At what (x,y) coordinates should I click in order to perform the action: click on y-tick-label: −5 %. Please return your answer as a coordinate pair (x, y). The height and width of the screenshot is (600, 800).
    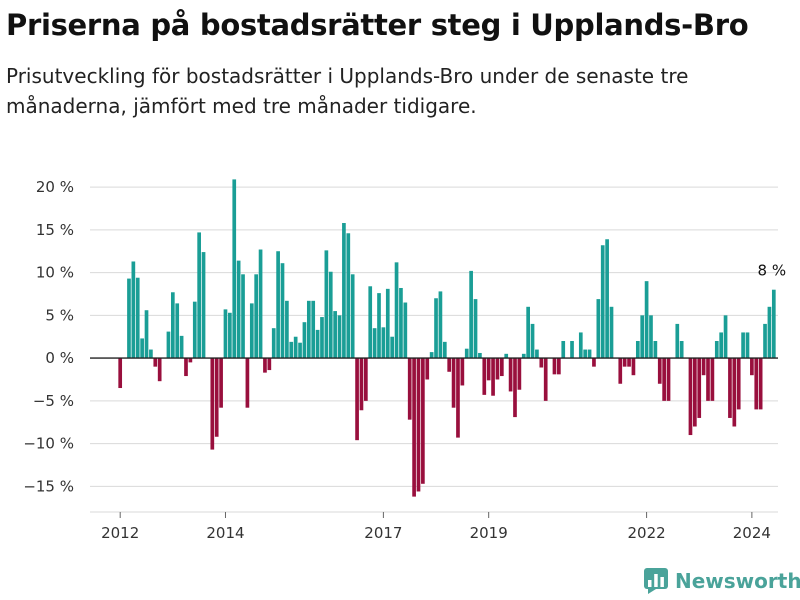
    Looking at the image, I should click on (53, 401).